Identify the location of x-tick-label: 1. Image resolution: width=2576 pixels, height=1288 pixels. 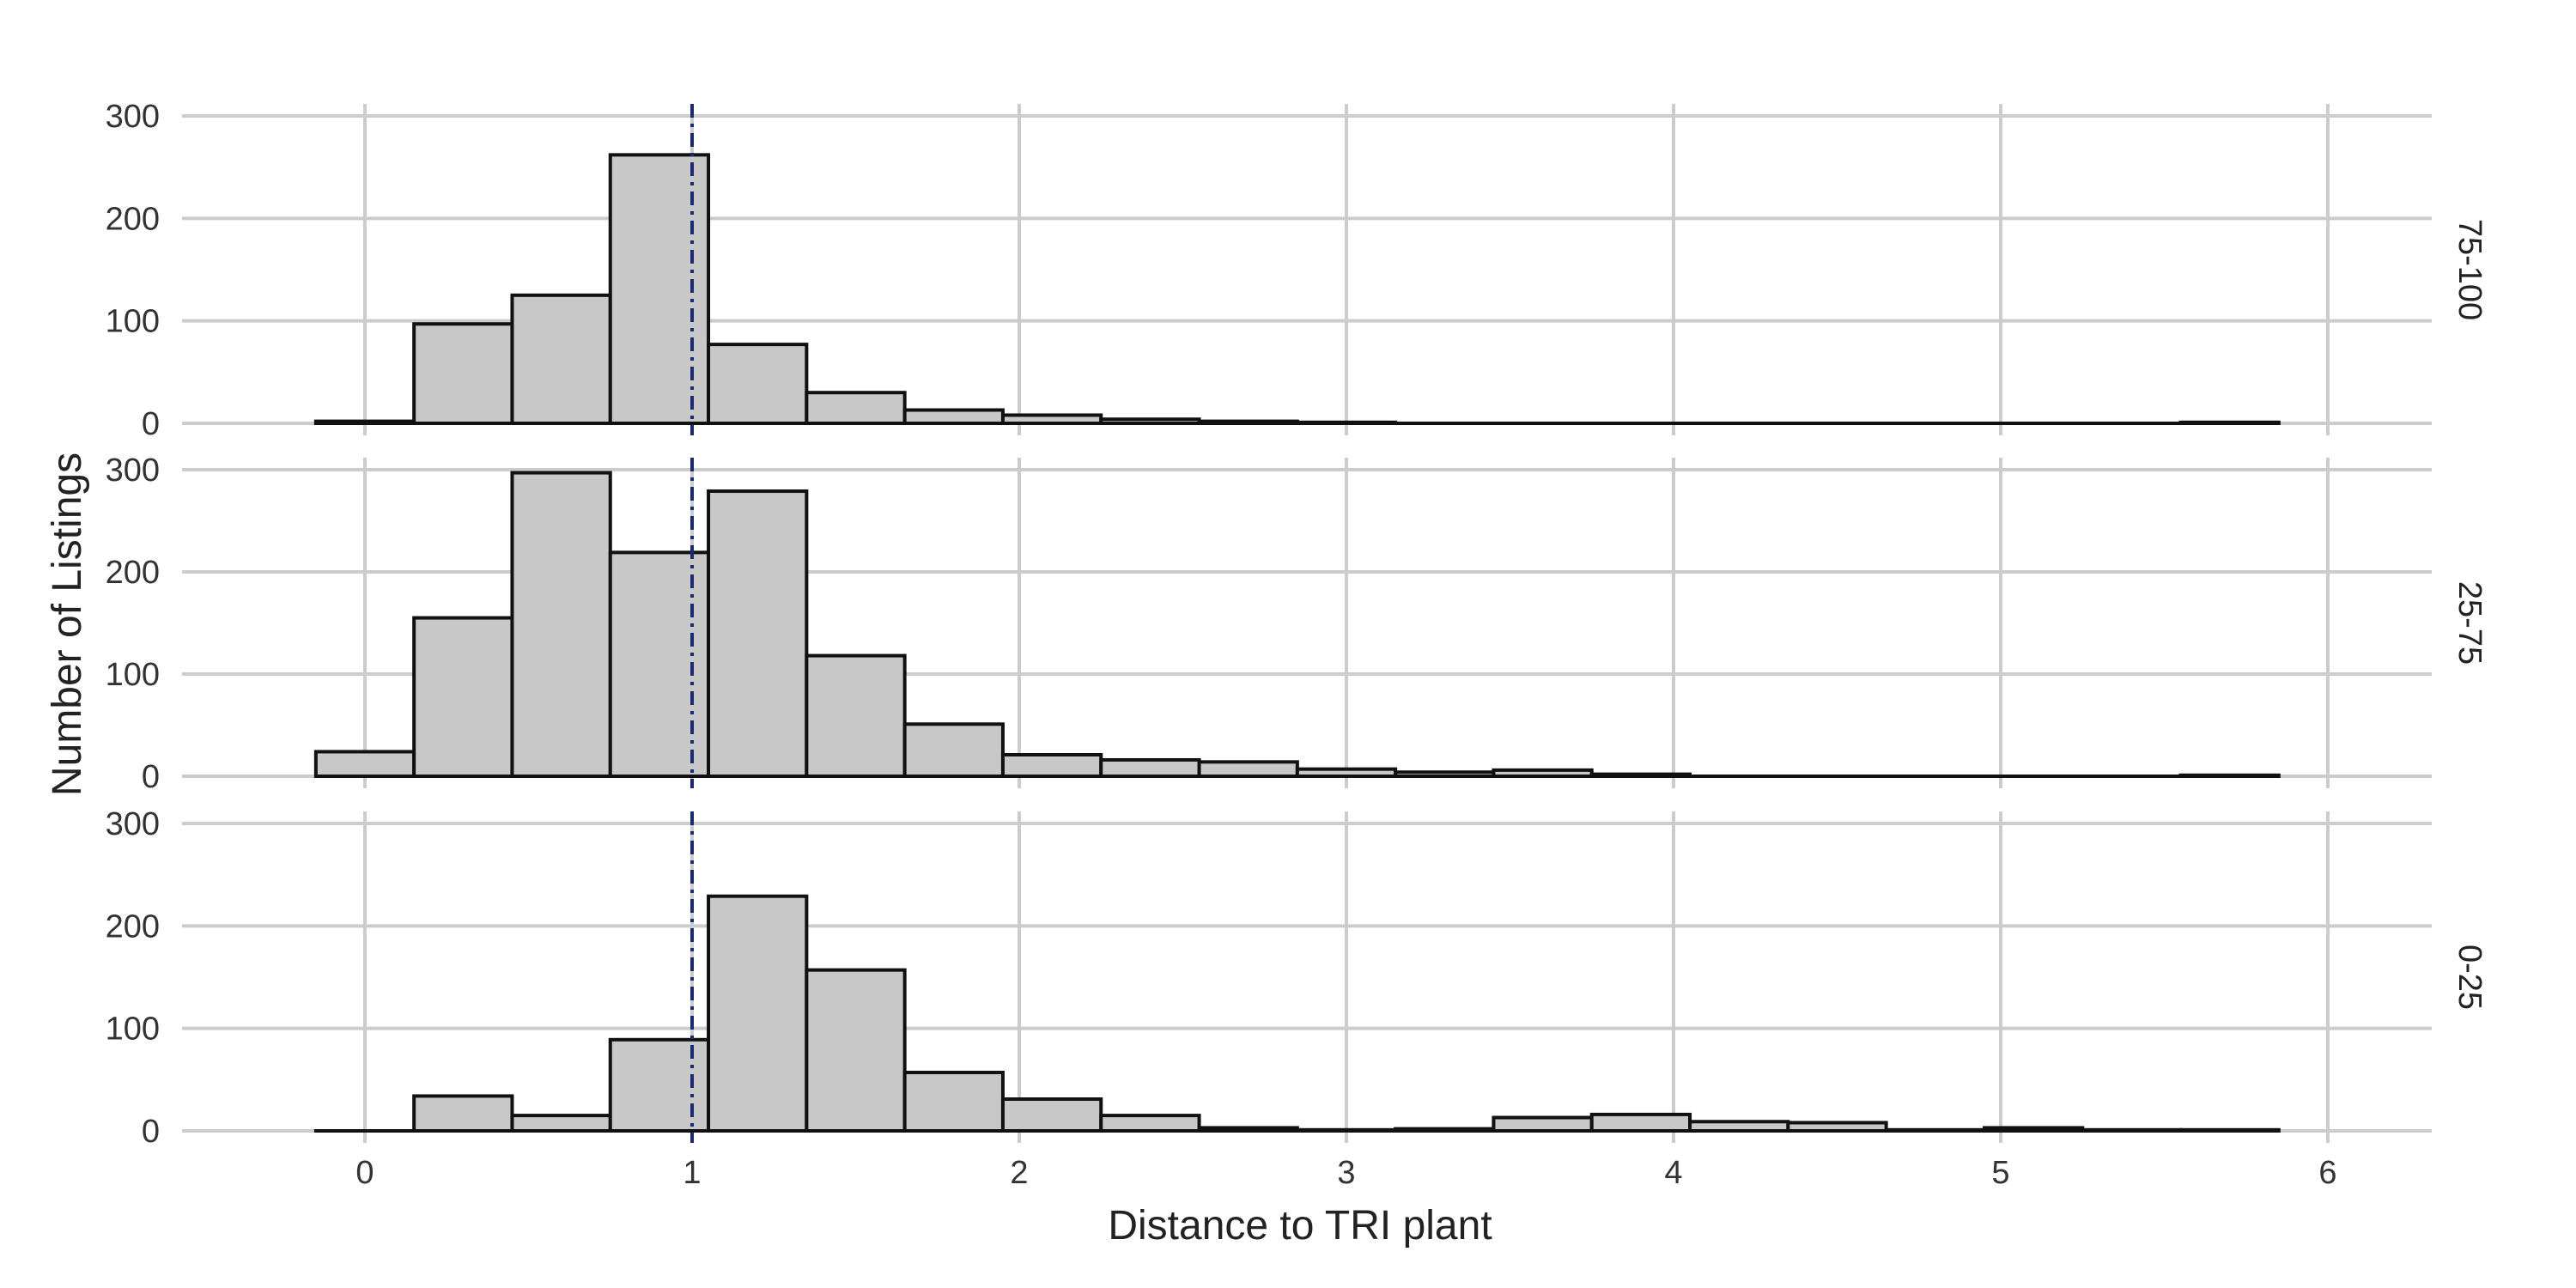
(692, 1173).